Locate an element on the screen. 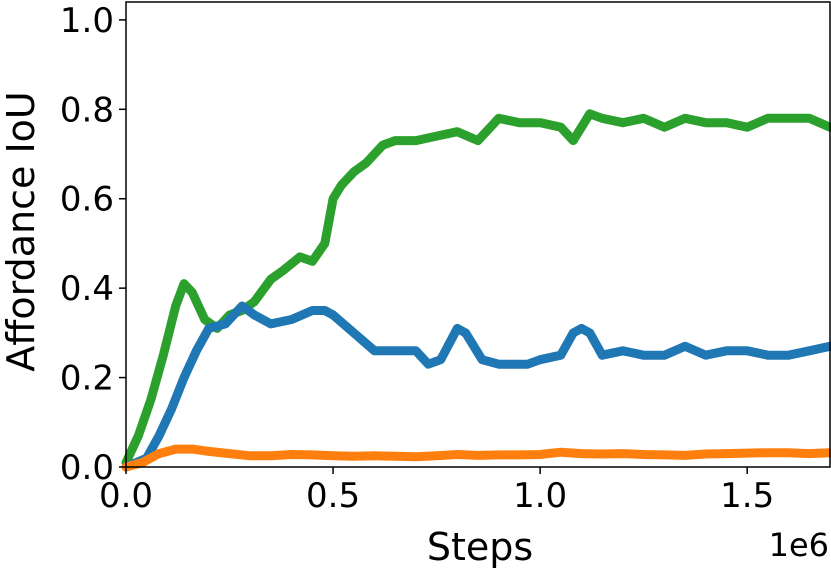 The width and height of the screenshot is (831, 569). y-tick-label: 0.0 is located at coordinates (87, 468).